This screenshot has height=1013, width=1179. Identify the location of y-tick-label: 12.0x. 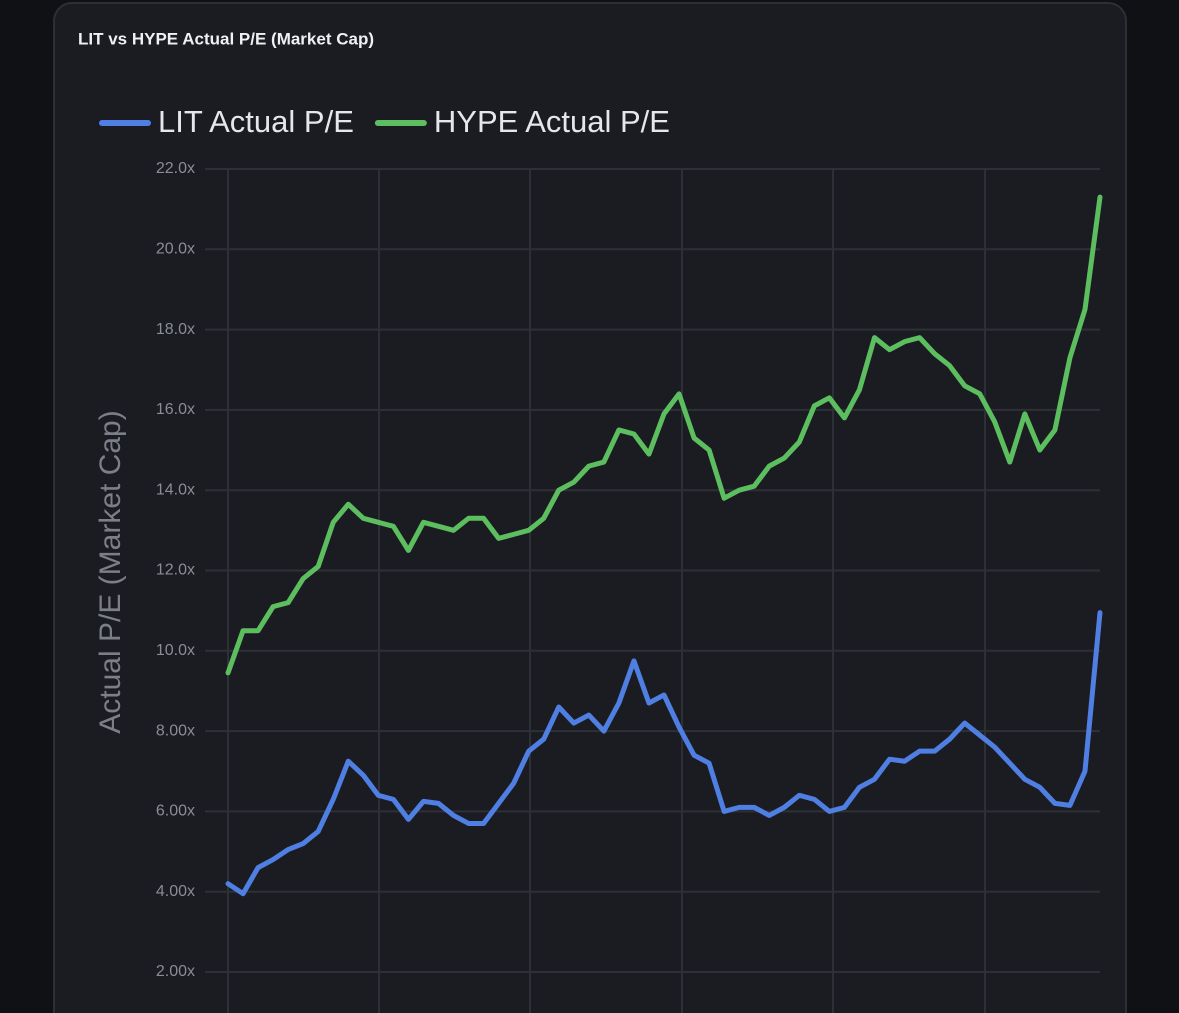
(175, 570).